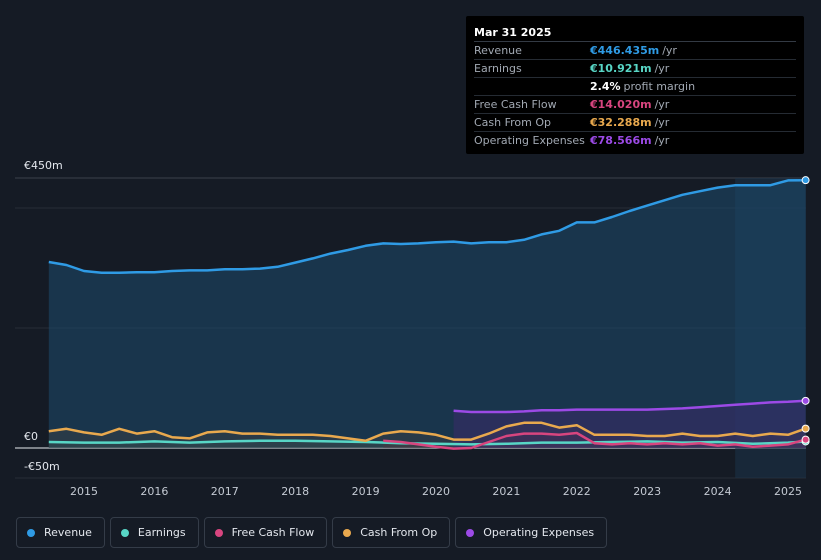  What do you see at coordinates (498, 68) in the screenshot?
I see `tooltip-row-label: Earnings` at bounding box center [498, 68].